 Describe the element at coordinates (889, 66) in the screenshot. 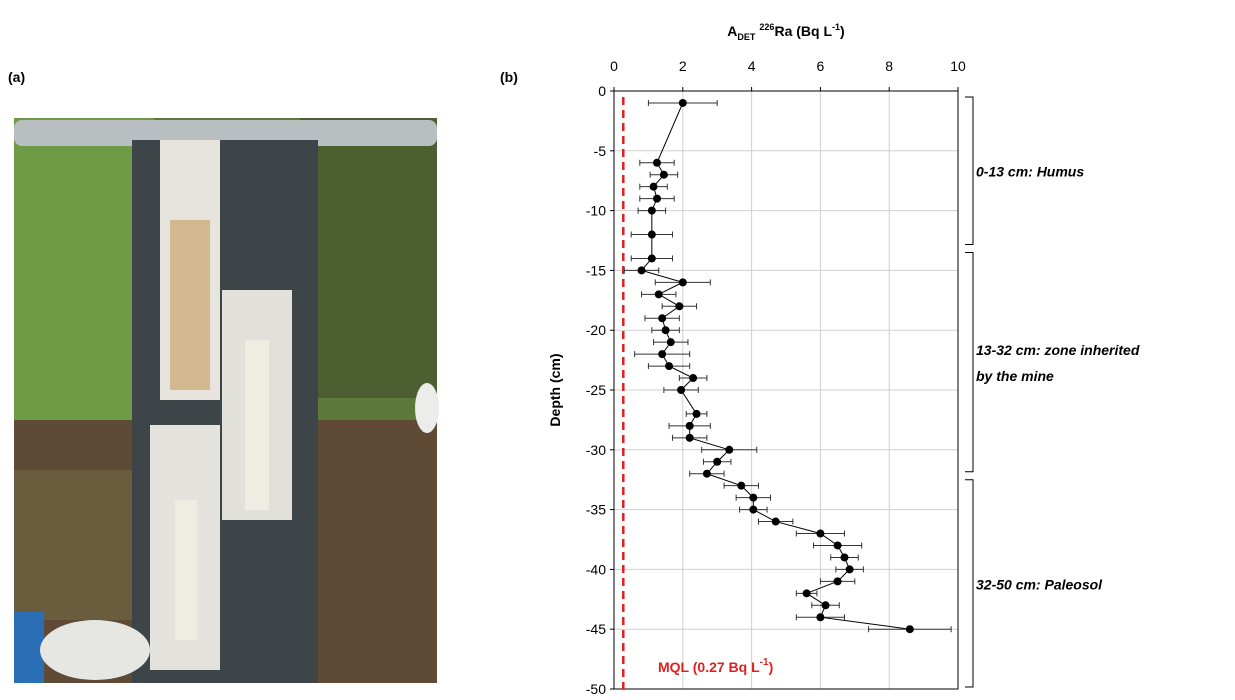

I see `x-tick-label: 8` at that location.